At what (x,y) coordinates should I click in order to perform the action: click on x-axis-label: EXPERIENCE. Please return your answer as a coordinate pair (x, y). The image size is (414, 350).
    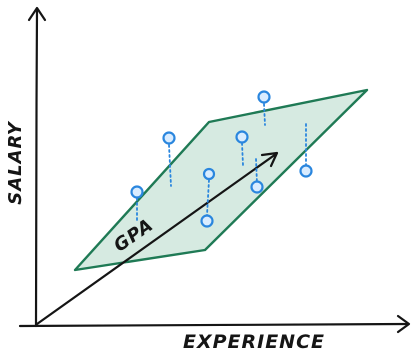
    Looking at the image, I should click on (254, 340).